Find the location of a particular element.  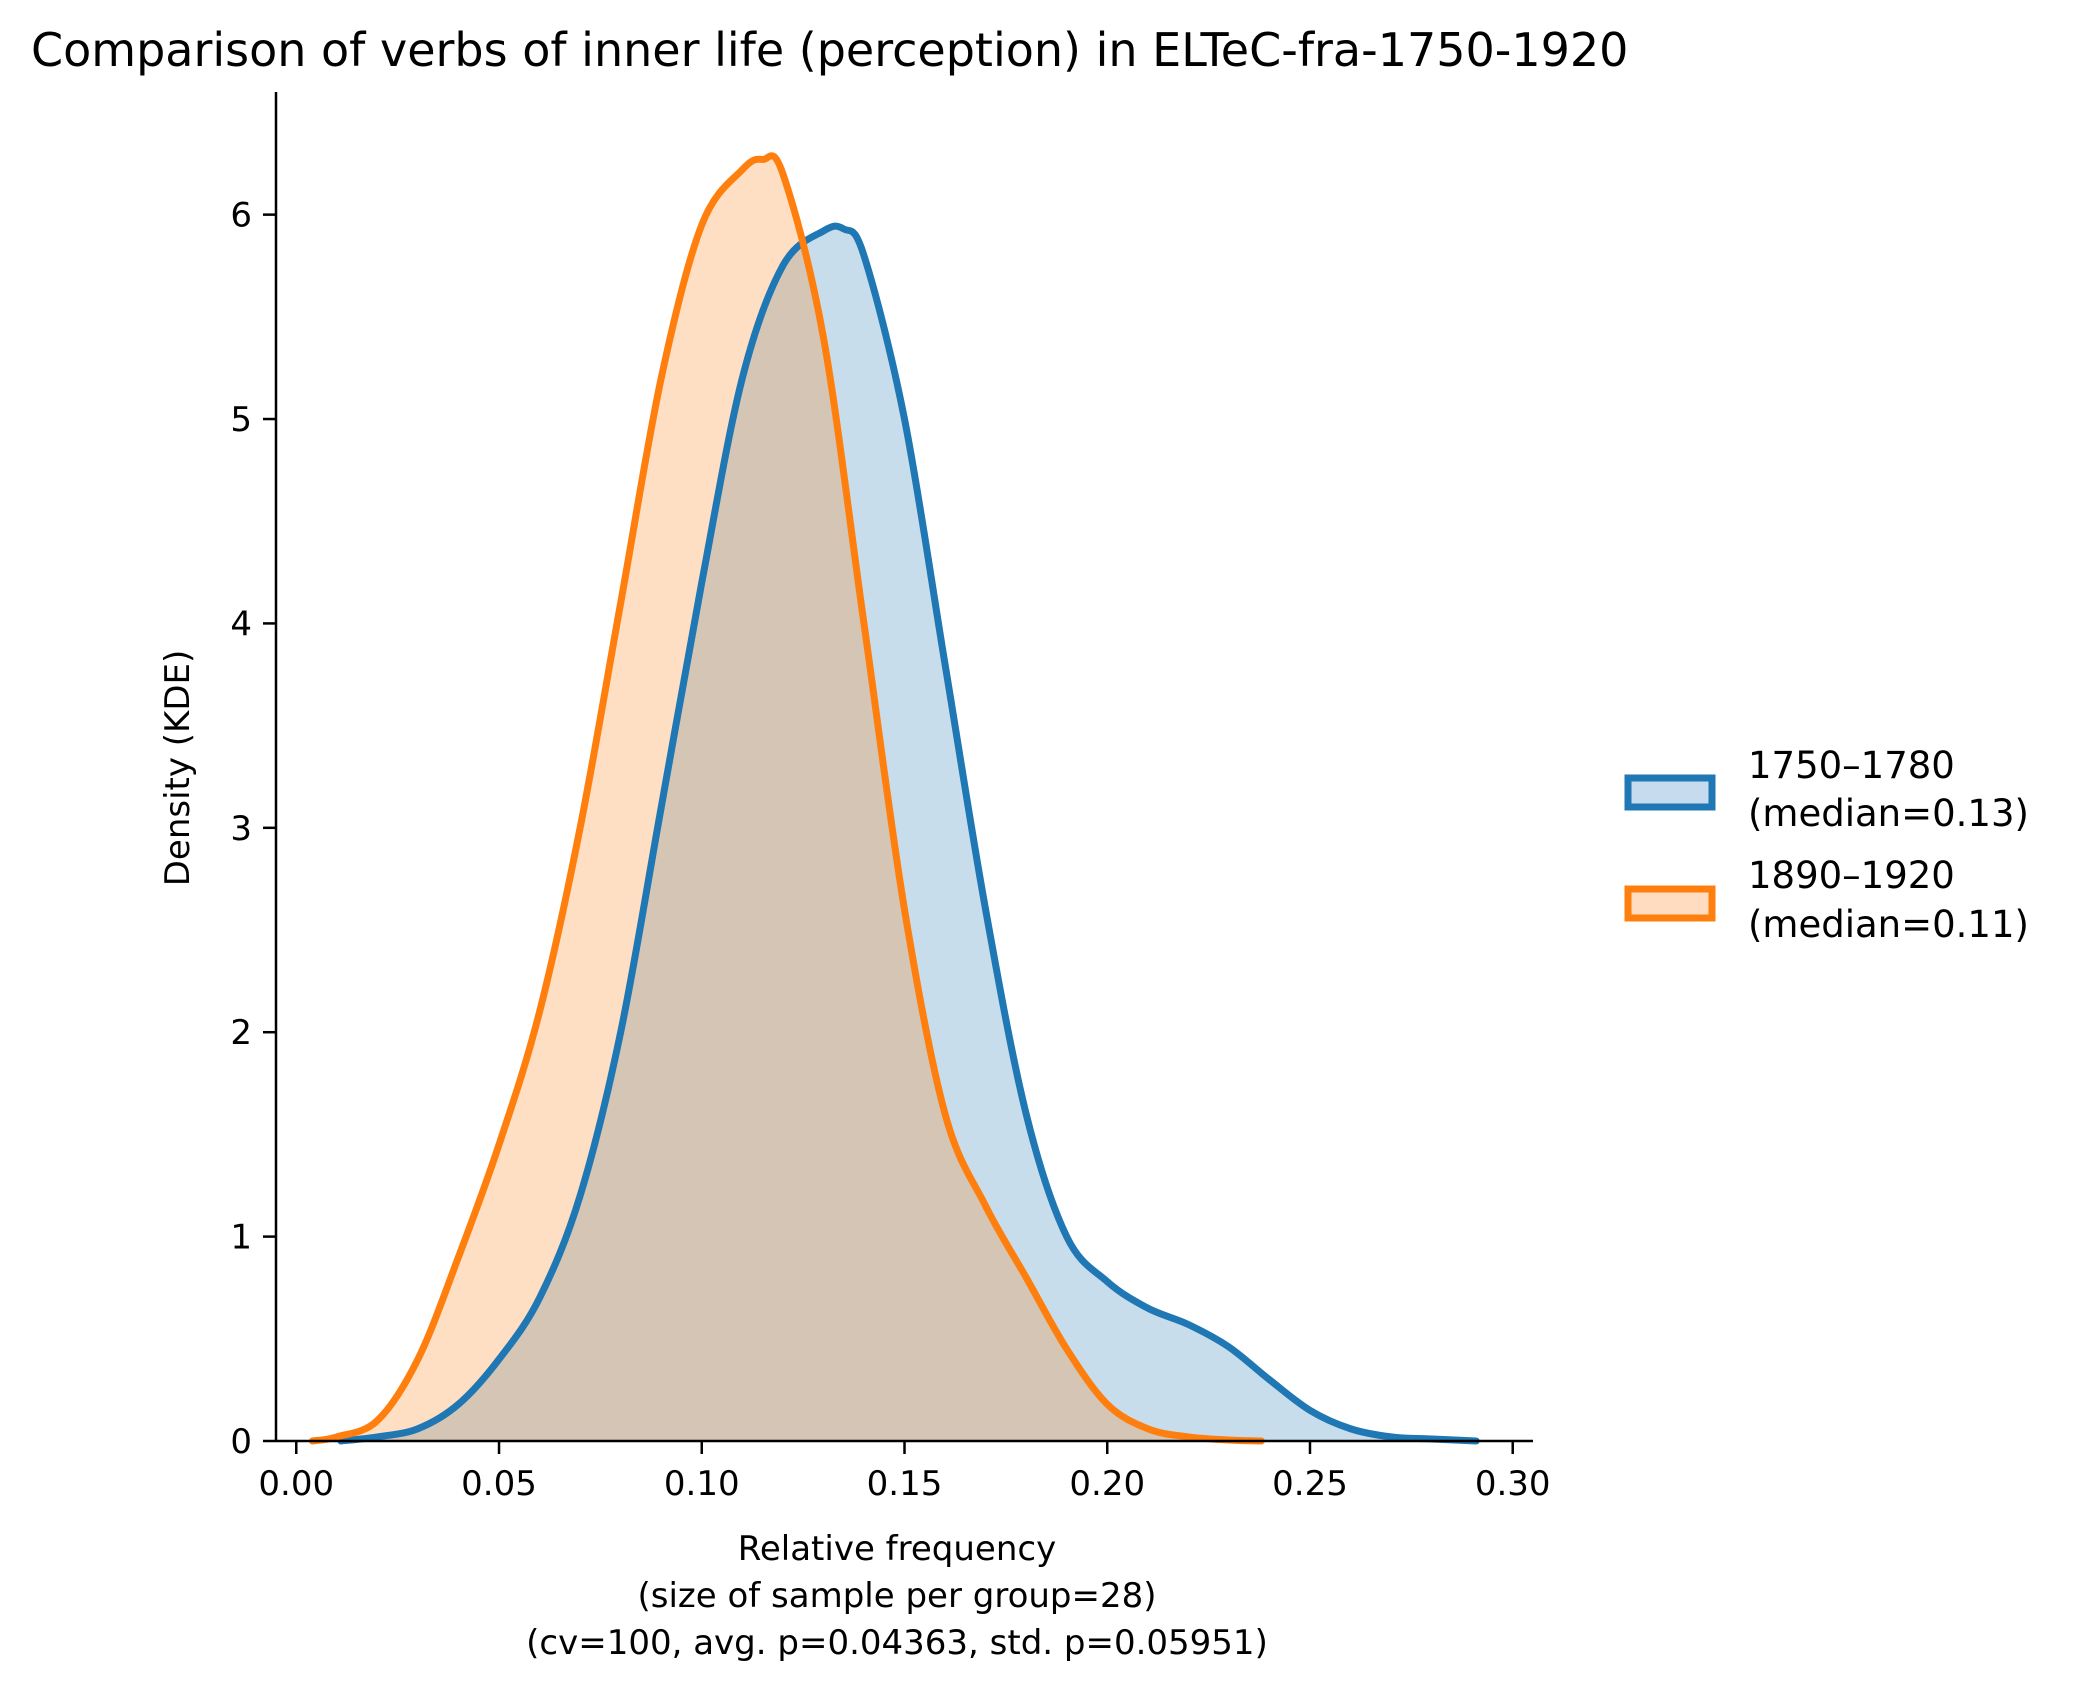

x-axis-label-line-2: (size of sample per group=28) is located at coordinates (896, 1596).